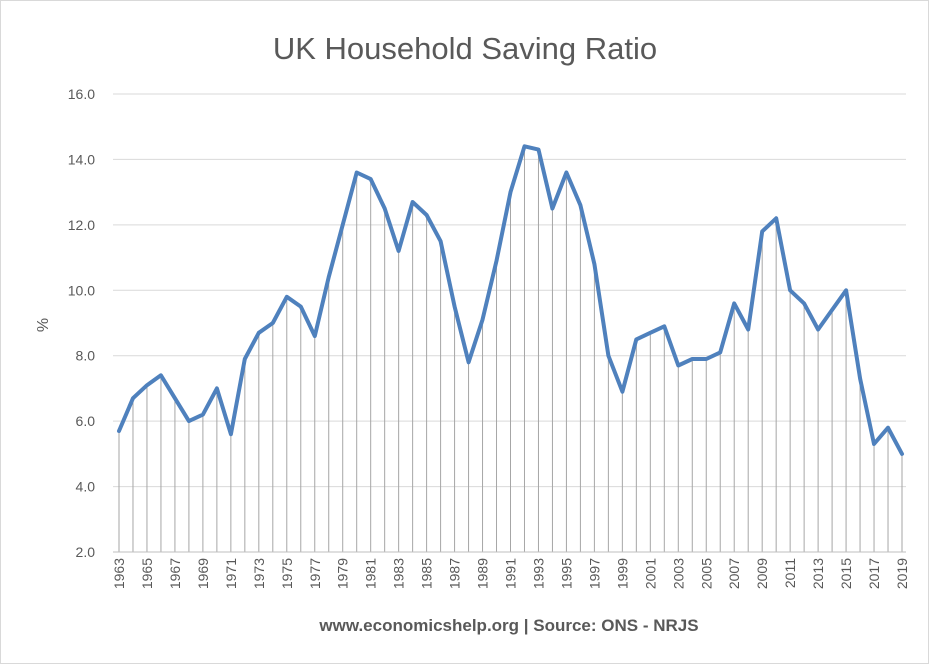 This screenshot has width=929, height=665. I want to click on x-tick-label: 1975, so click(287, 573).